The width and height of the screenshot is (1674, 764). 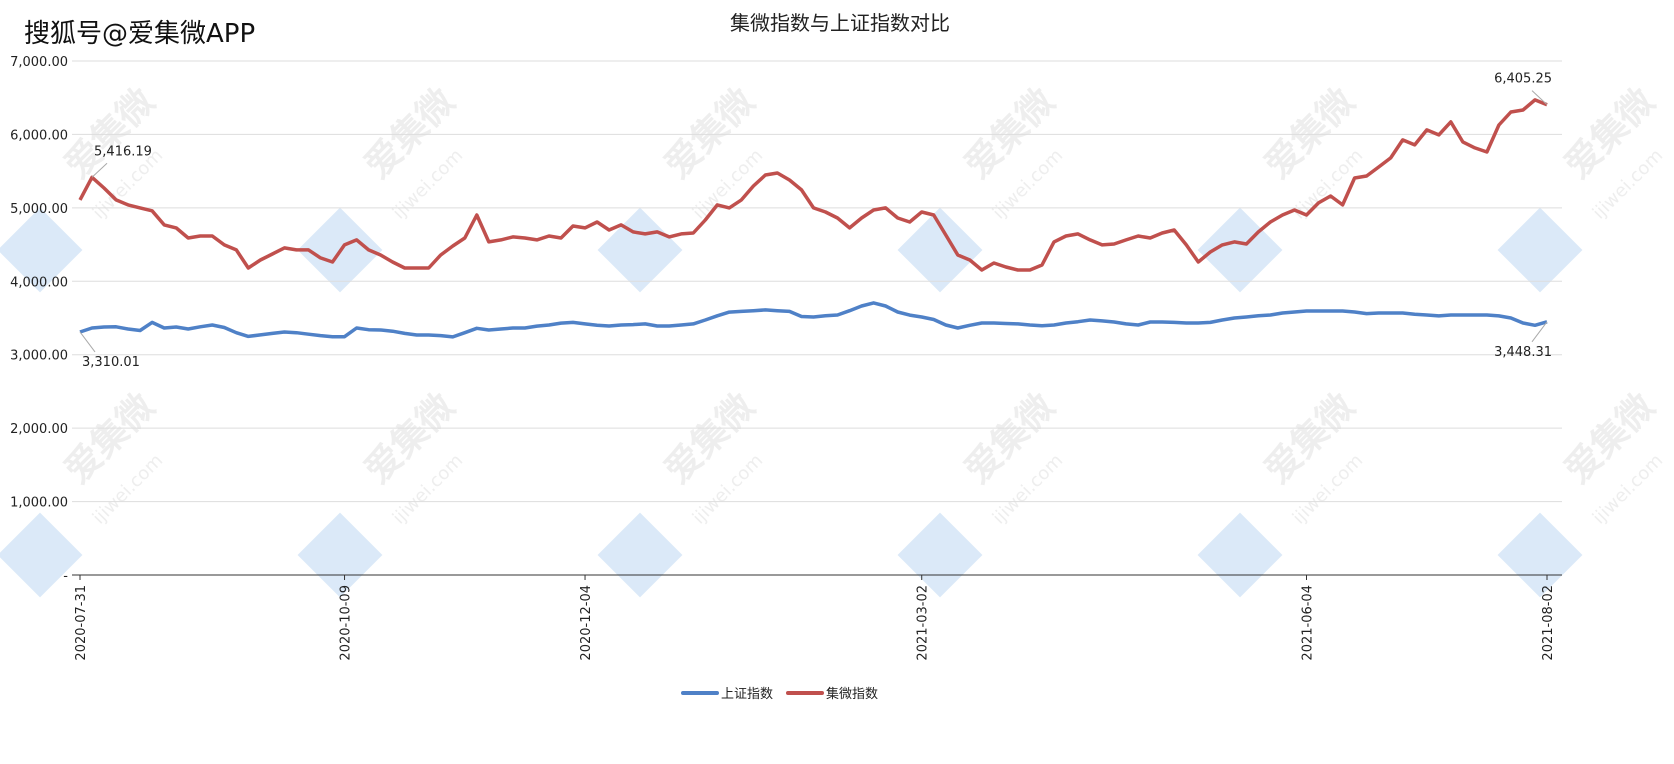 What do you see at coordinates (39, 503) in the screenshot?
I see `y-tick-label: 1,000.00` at bounding box center [39, 503].